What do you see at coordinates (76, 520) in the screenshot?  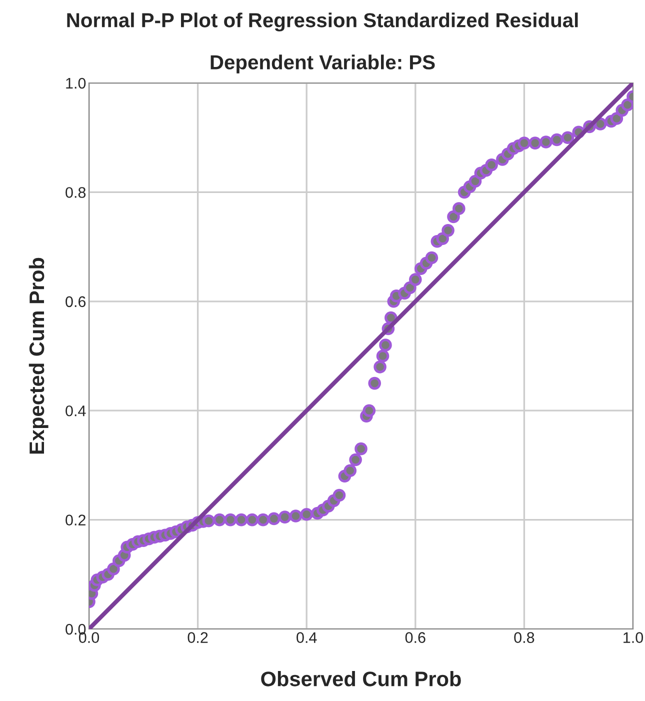 I see `y-tick-label: 0.2` at bounding box center [76, 520].